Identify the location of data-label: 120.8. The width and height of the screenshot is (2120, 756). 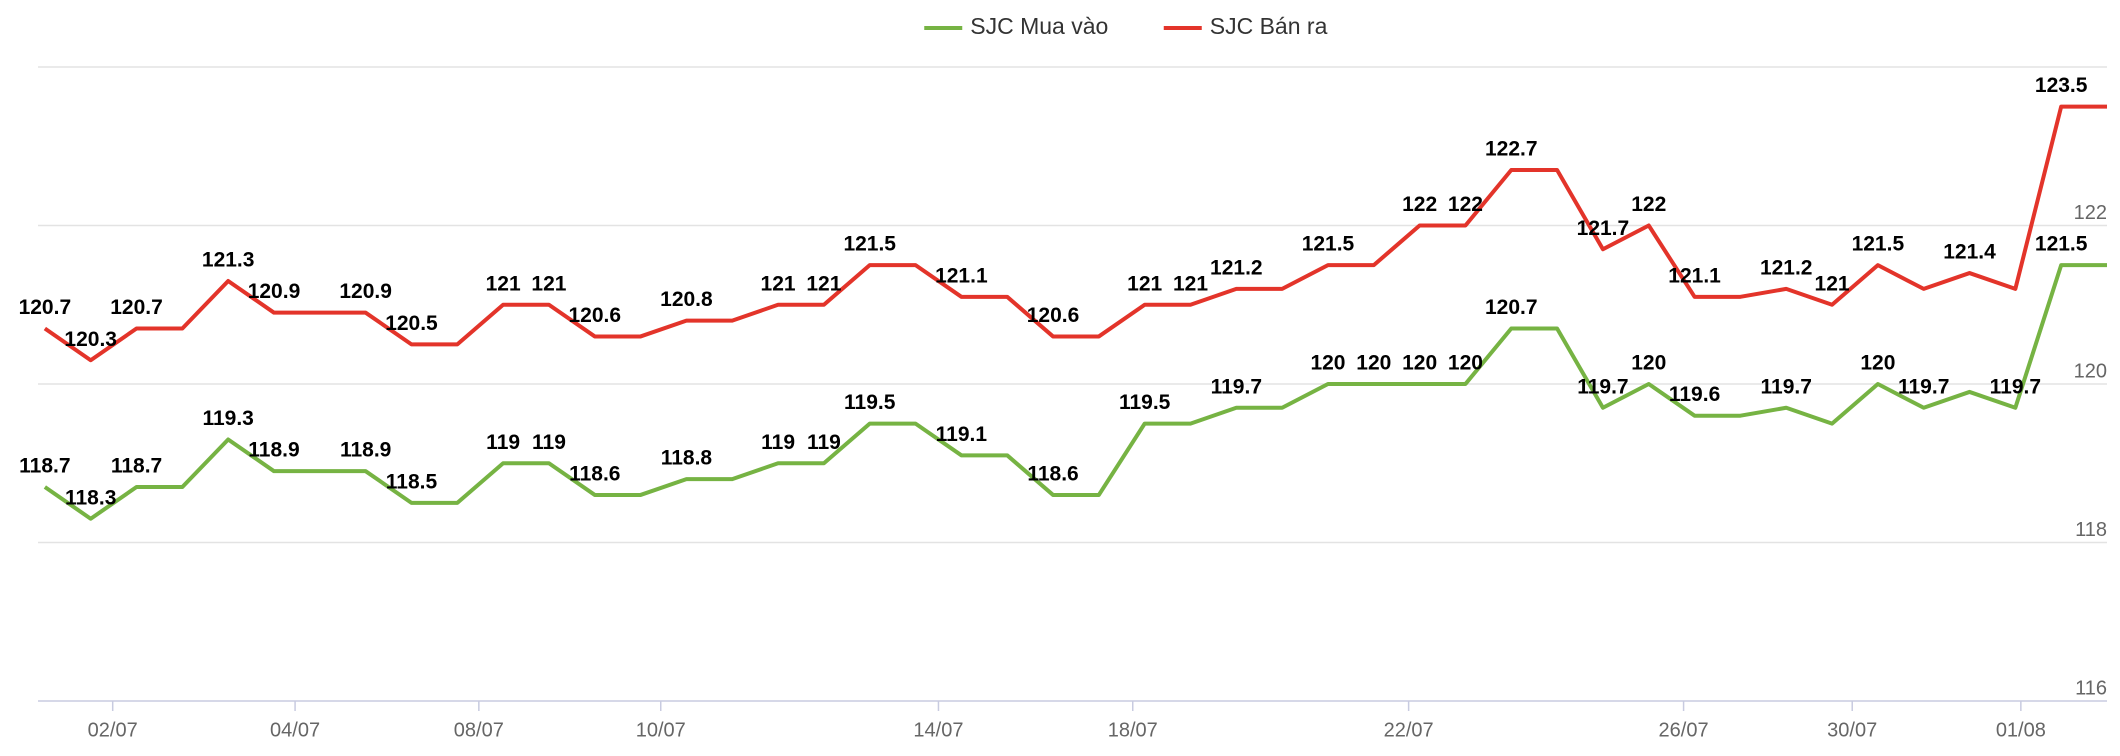
(686, 299).